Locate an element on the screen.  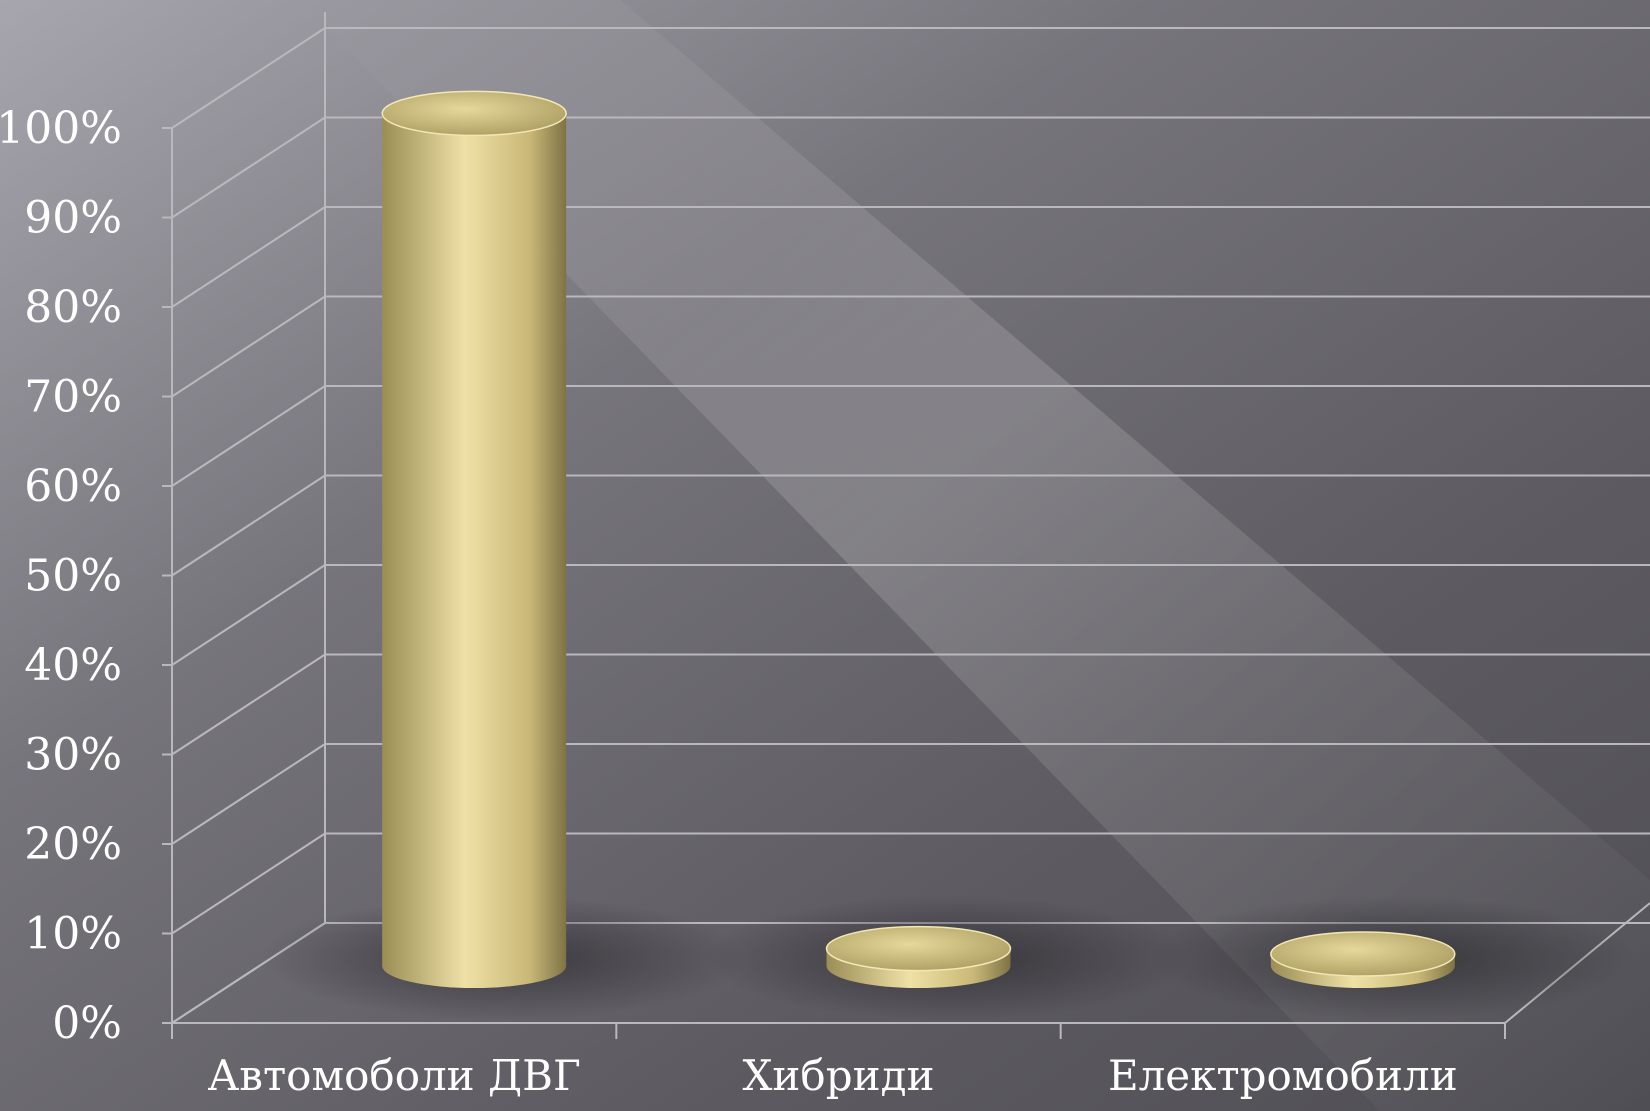
y-tick-label: 70% is located at coordinates (73, 397).